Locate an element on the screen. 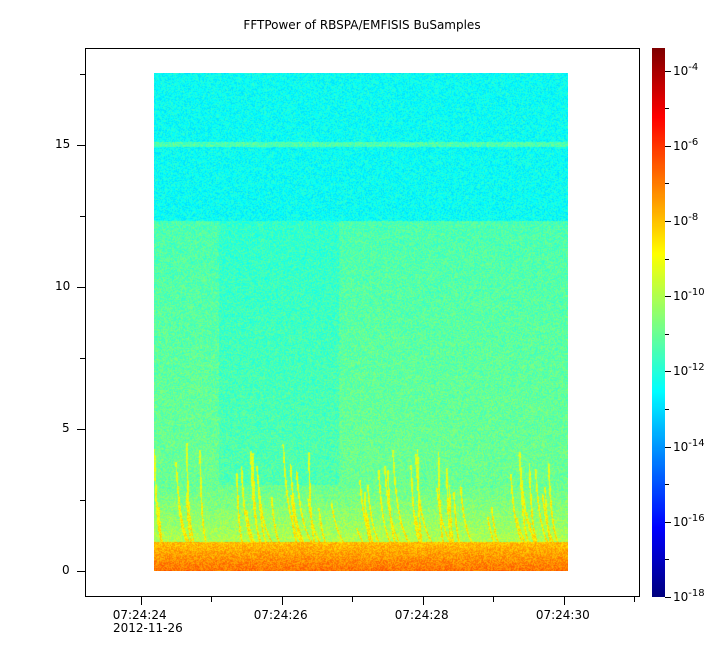  colorbar-tick-label: 10⁻¹⁴ is located at coordinates (689, 445).